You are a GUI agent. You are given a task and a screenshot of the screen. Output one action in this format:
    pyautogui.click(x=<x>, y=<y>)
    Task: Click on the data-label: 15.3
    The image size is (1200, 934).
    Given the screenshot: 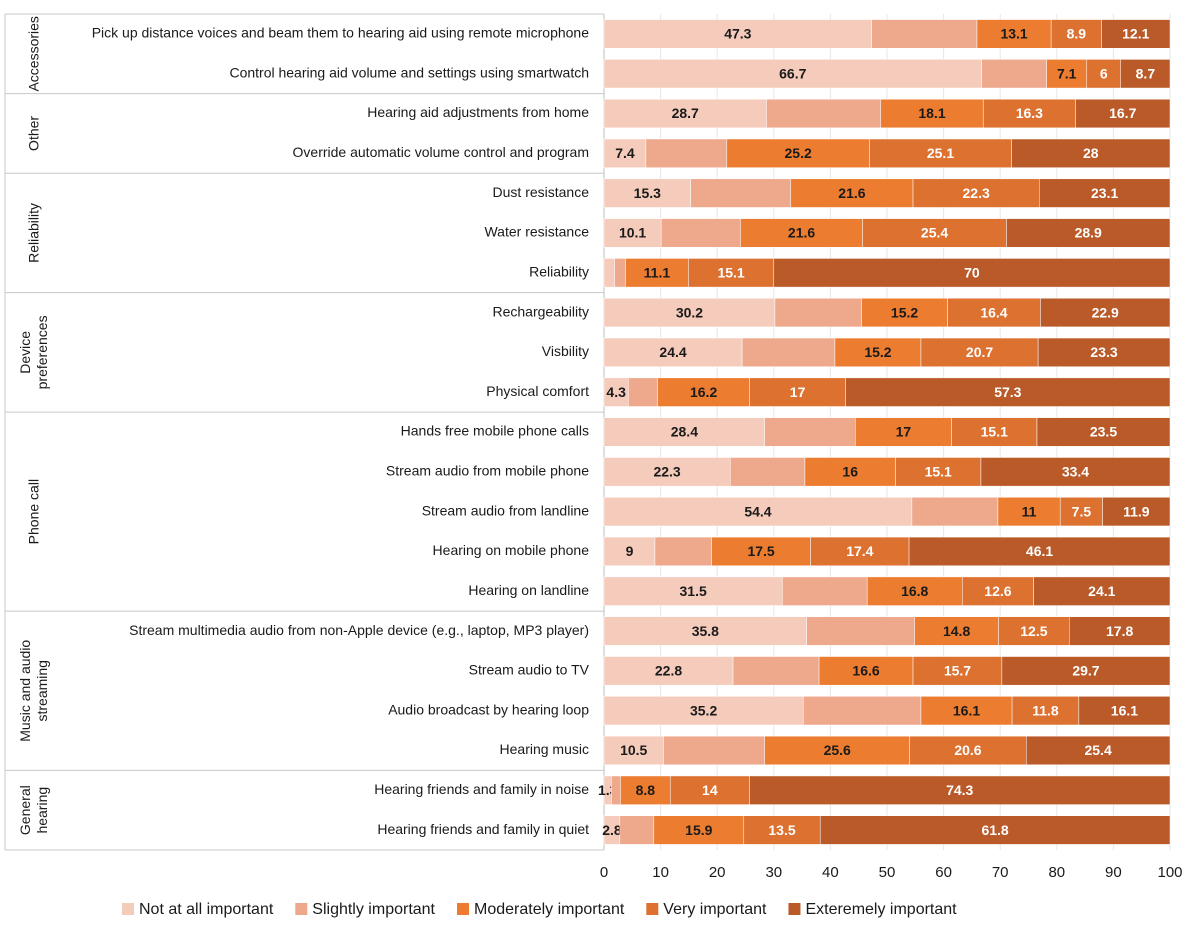 What is the action you would take?
    pyautogui.click(x=647, y=193)
    